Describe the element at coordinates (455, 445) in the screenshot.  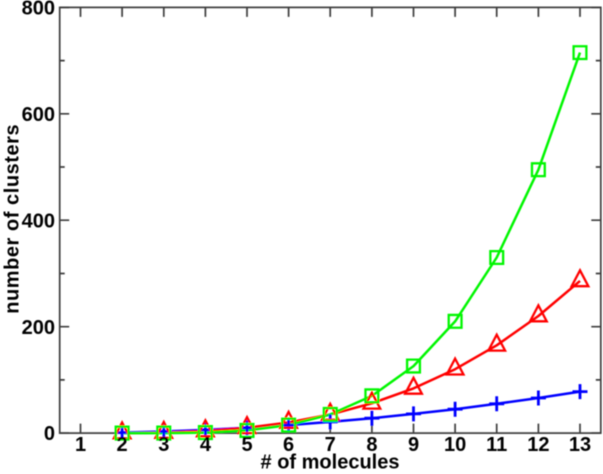
I see `svg-text: 10` at that location.